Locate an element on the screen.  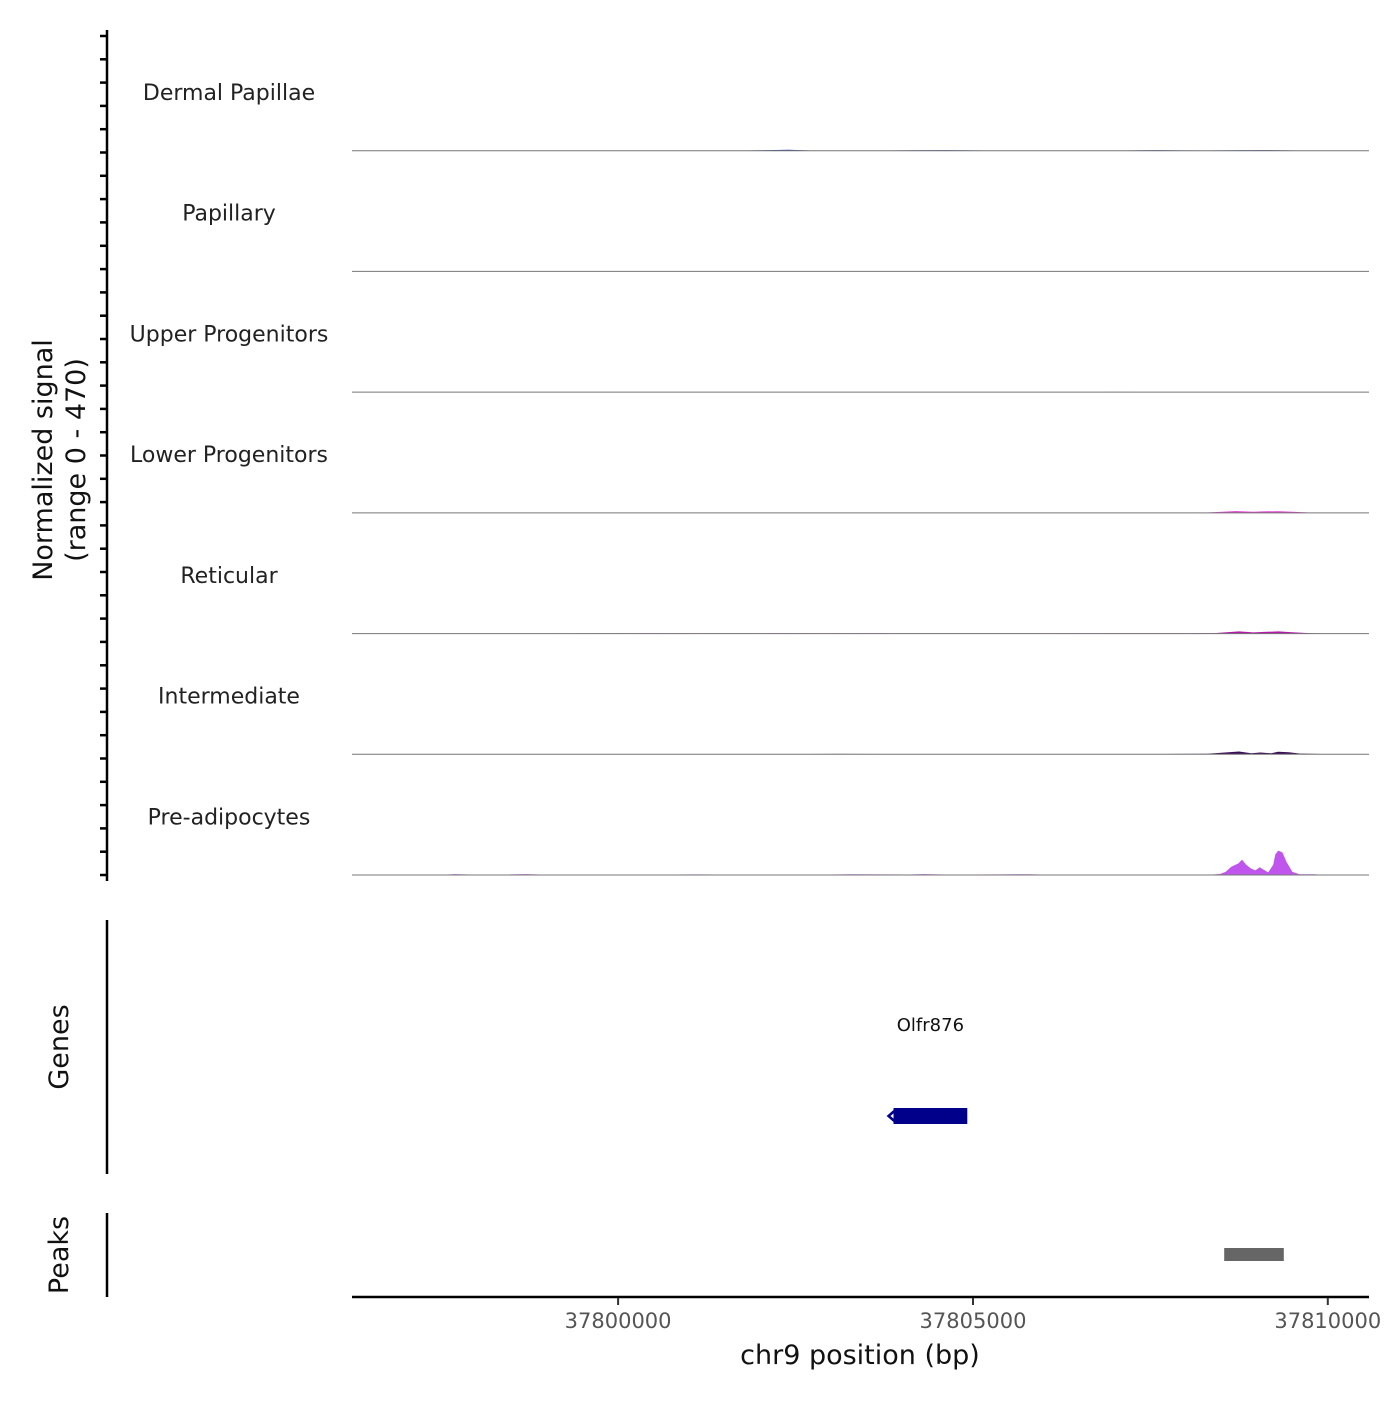
x-axis-ticks: 37800000 37805000 37810000 is located at coordinates (973, 1315).